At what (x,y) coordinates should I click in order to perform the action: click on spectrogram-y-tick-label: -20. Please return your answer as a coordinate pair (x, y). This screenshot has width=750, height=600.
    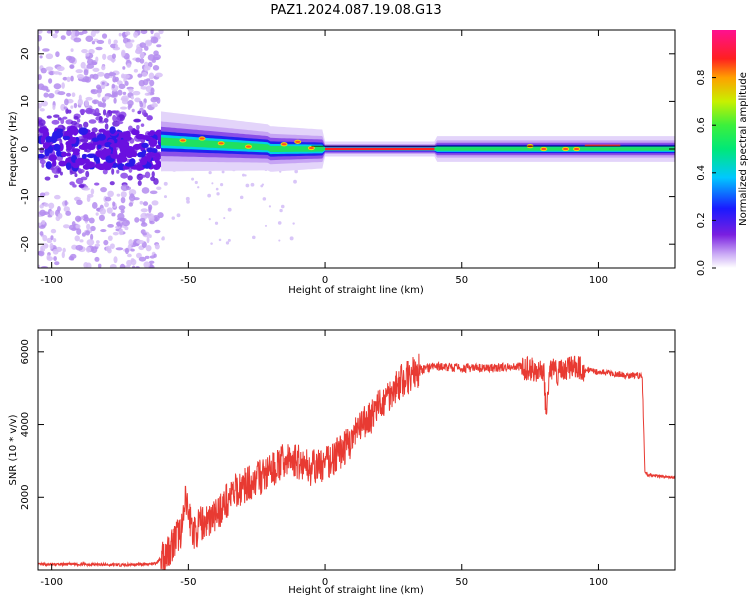
    Looking at the image, I should click on (25, 244).